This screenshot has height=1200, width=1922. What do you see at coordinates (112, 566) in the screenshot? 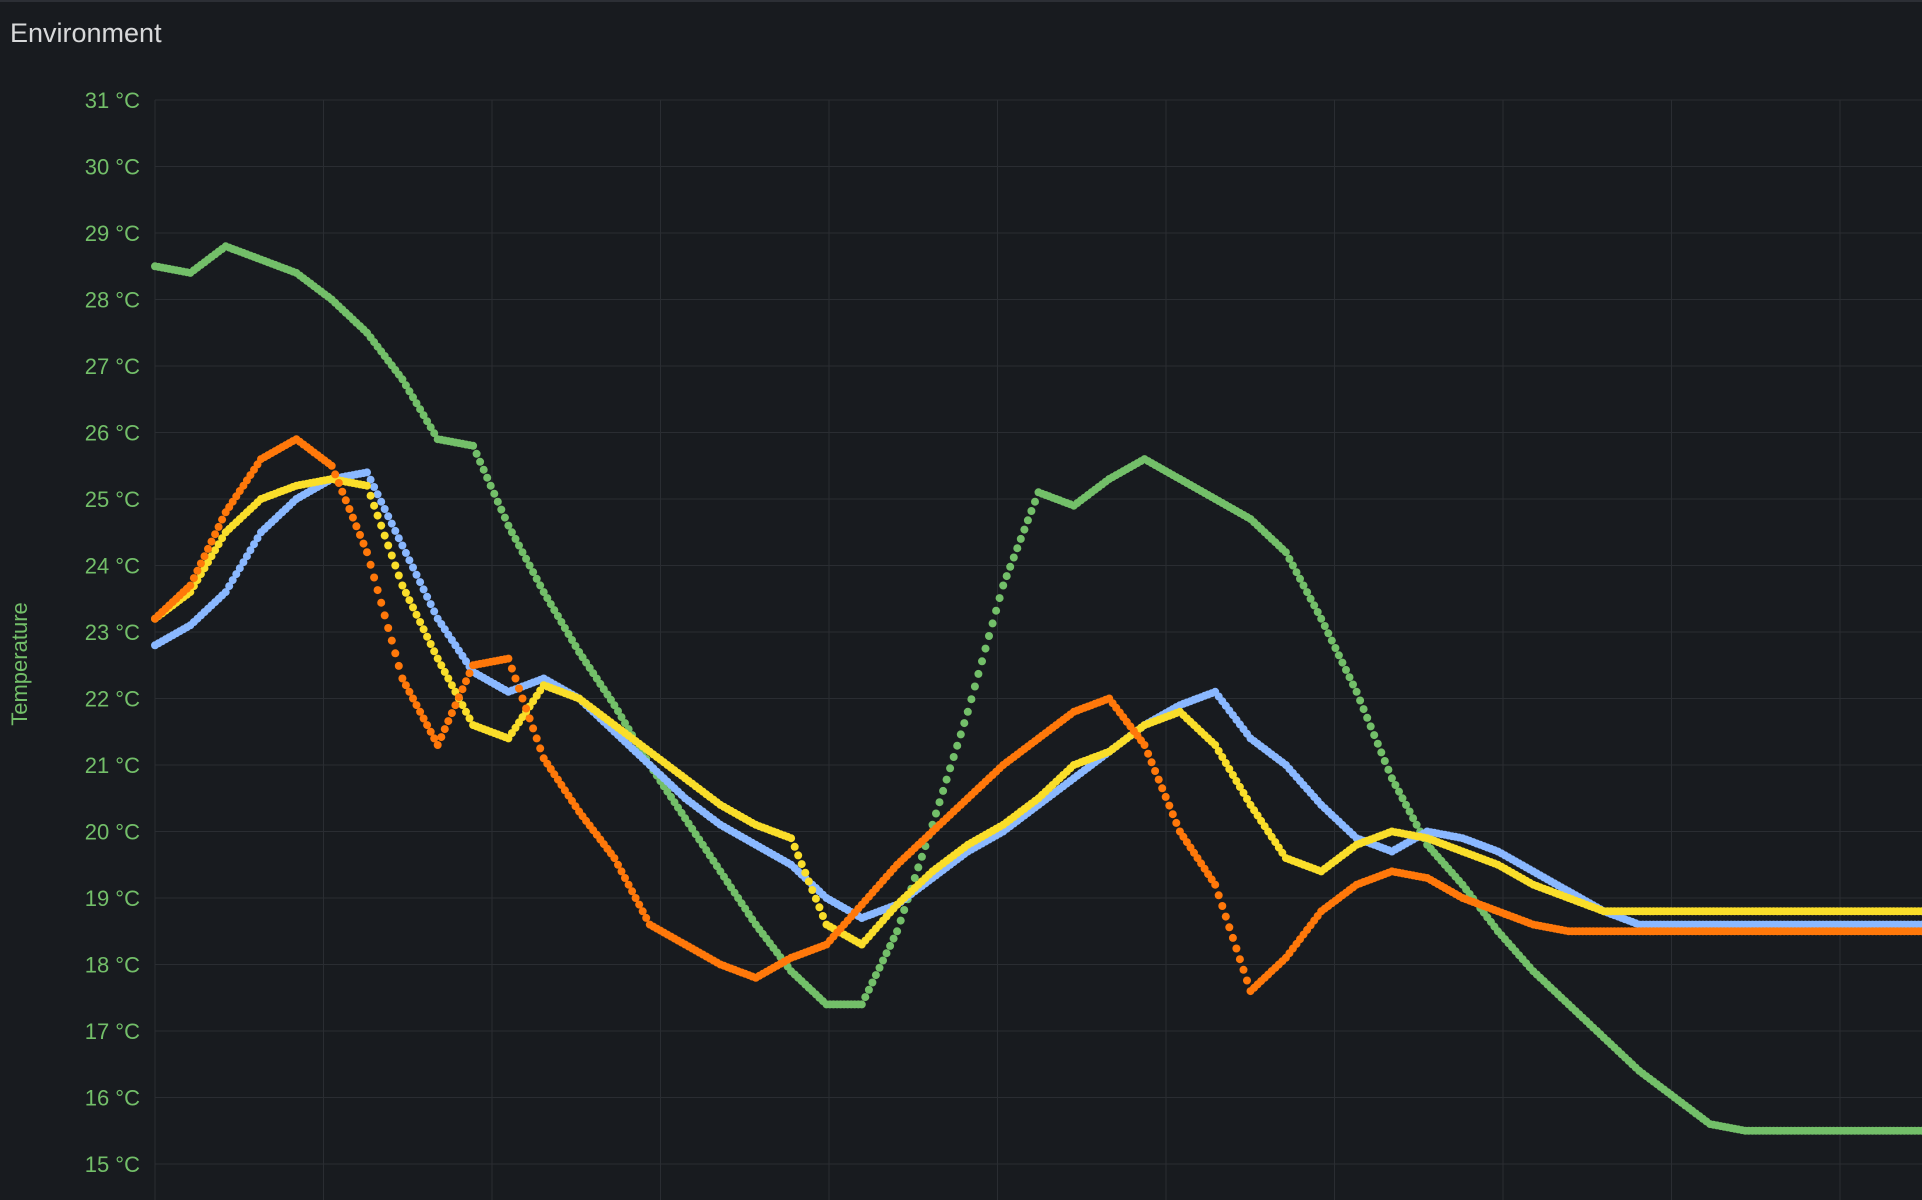
I see `y-tick-label: 24 °C` at bounding box center [112, 566].